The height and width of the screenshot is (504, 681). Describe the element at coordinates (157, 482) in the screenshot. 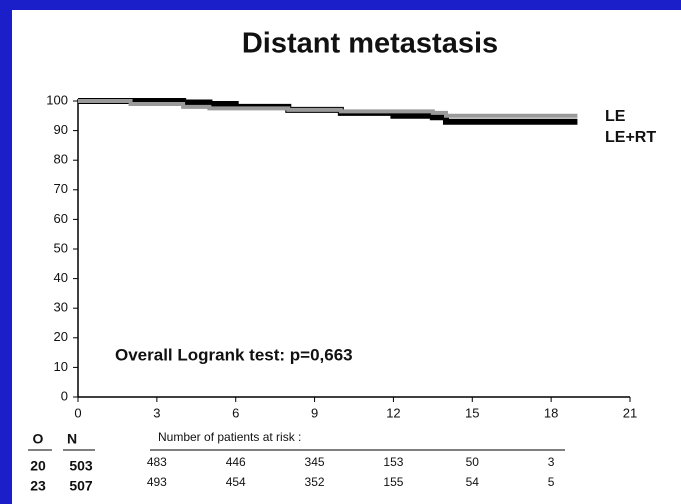

I see `at-risk: 493` at that location.